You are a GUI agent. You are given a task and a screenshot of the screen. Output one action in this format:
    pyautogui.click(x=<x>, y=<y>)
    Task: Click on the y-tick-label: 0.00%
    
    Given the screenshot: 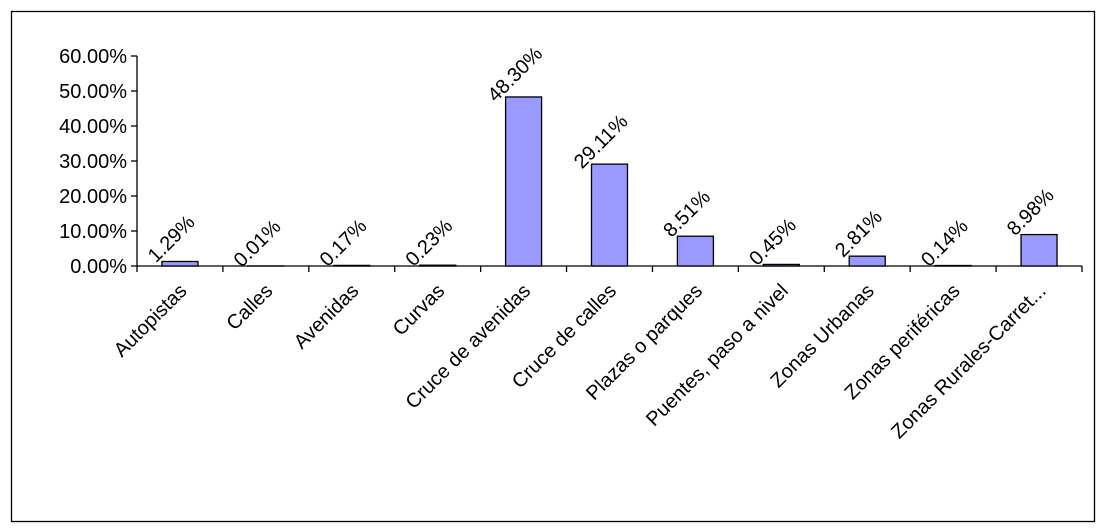 What is the action you would take?
    pyautogui.click(x=98, y=267)
    